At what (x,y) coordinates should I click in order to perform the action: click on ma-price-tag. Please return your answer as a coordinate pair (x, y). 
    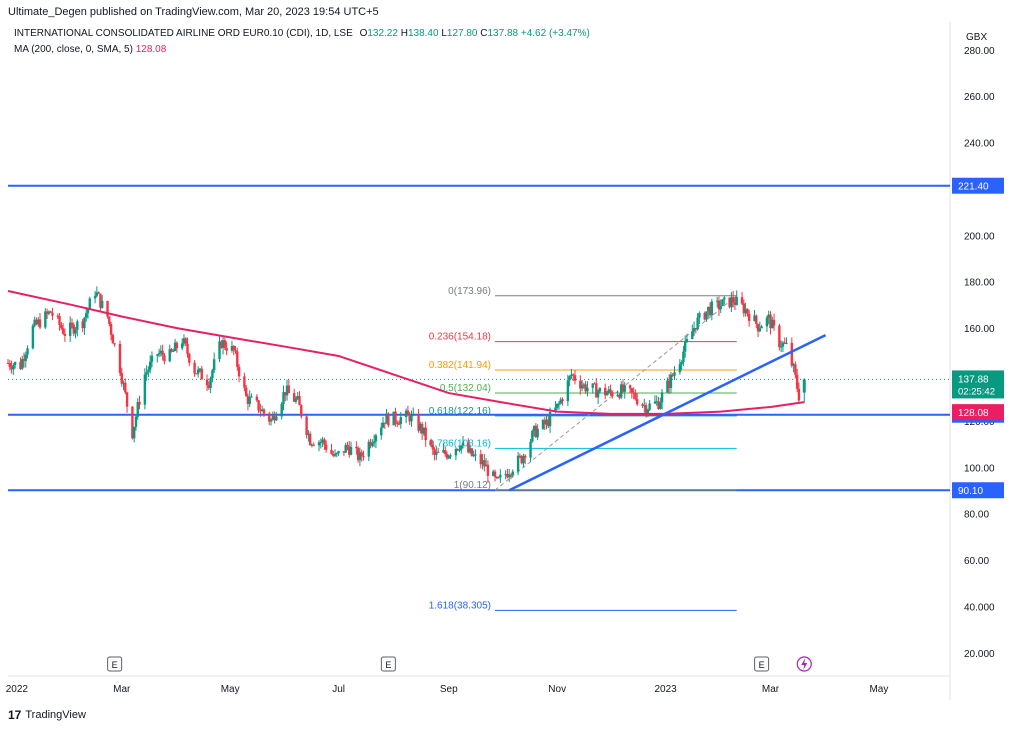
    Looking at the image, I should click on (978, 412).